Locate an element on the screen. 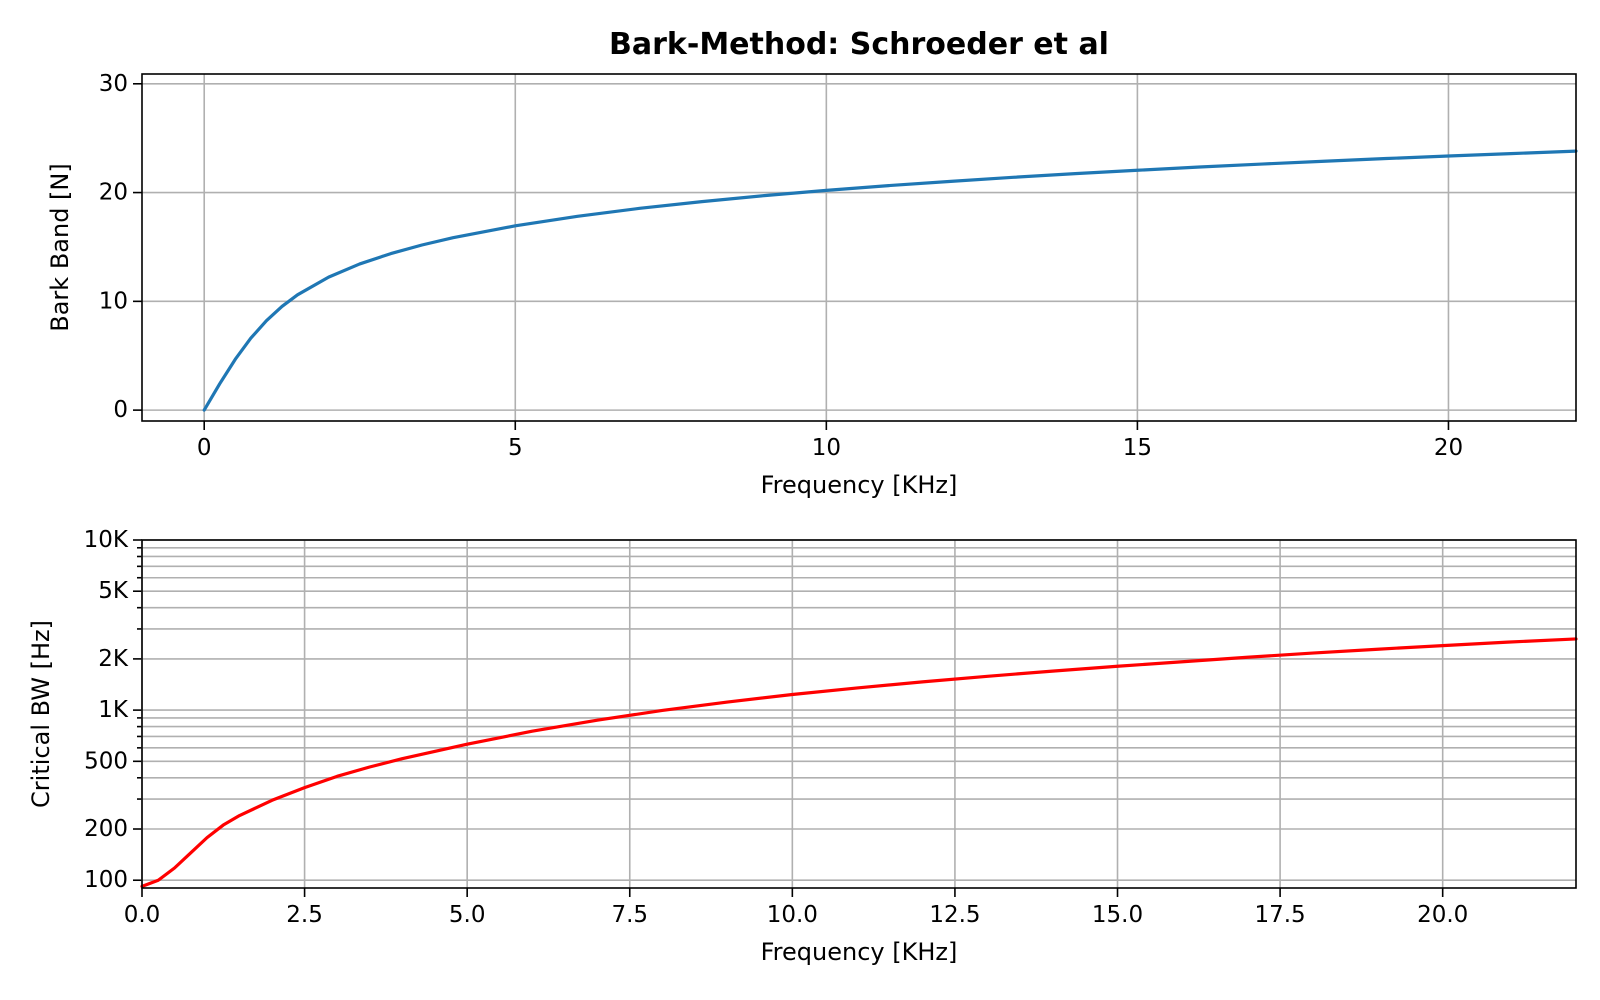 The width and height of the screenshot is (1600, 1000). chart1-x-axis-label: Frequency [KHz] is located at coordinates (859, 952).